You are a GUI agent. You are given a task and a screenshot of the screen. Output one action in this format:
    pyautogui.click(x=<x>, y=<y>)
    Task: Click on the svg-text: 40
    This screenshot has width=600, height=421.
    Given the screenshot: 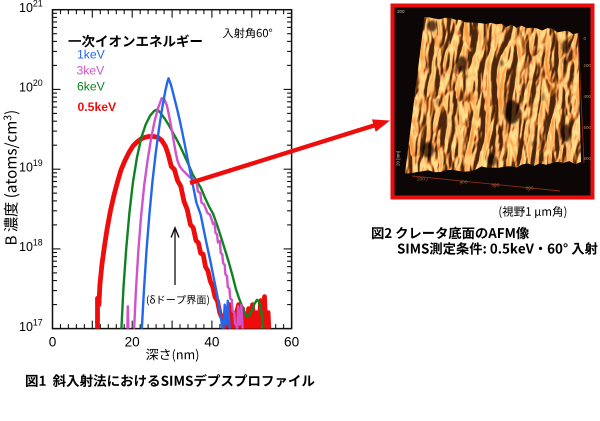 What is the action you would take?
    pyautogui.click(x=212, y=342)
    